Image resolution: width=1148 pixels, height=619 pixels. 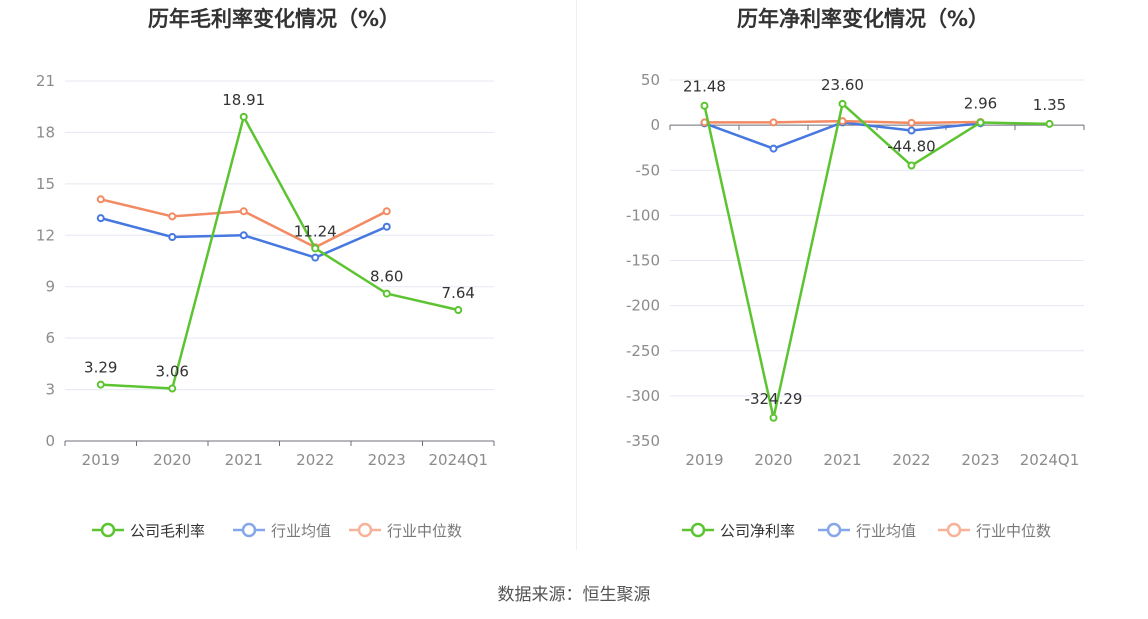 What do you see at coordinates (45, 81) in the screenshot?
I see `y-tick-label: 21` at bounding box center [45, 81].